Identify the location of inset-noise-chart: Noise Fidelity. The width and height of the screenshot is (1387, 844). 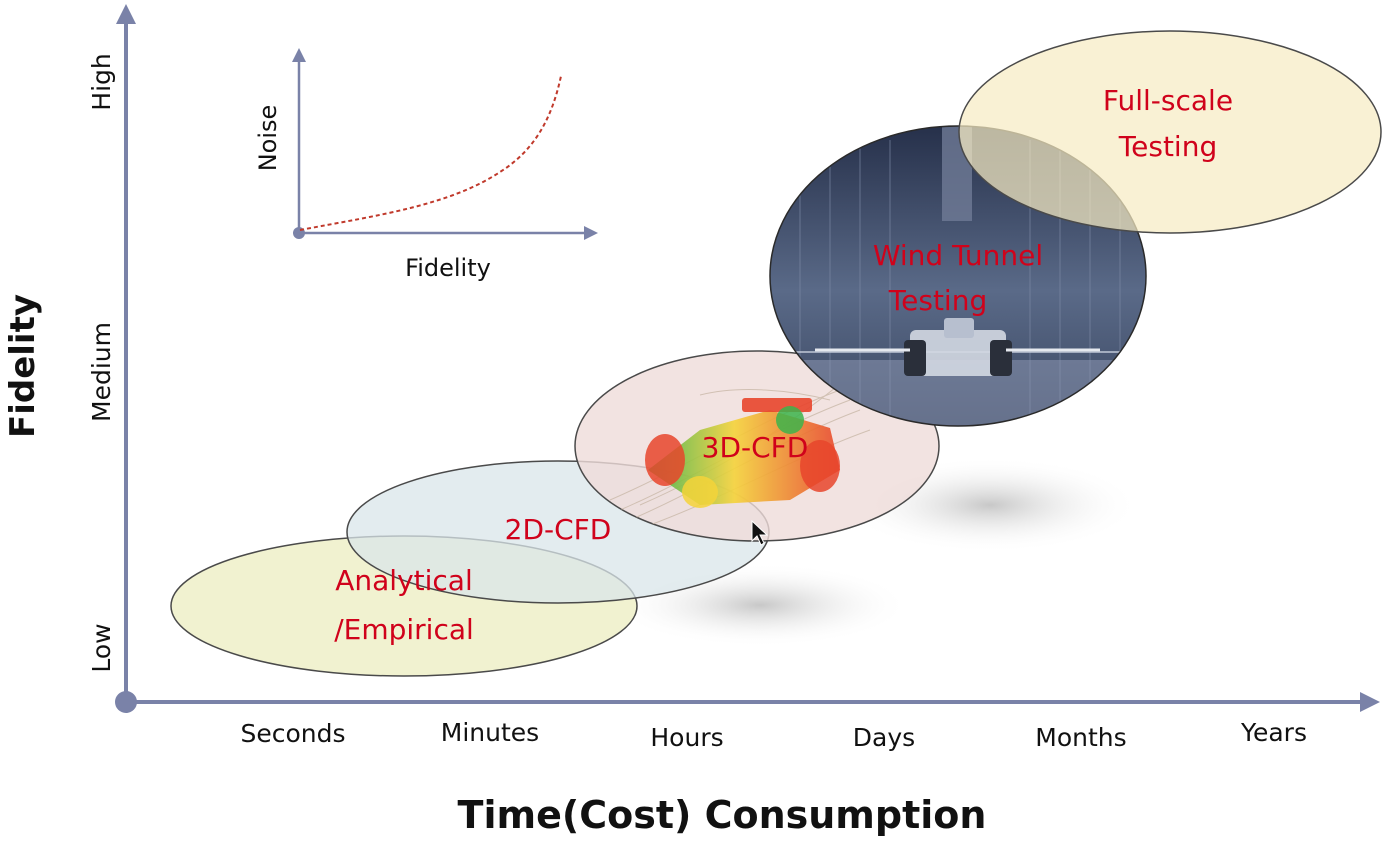
(426, 165).